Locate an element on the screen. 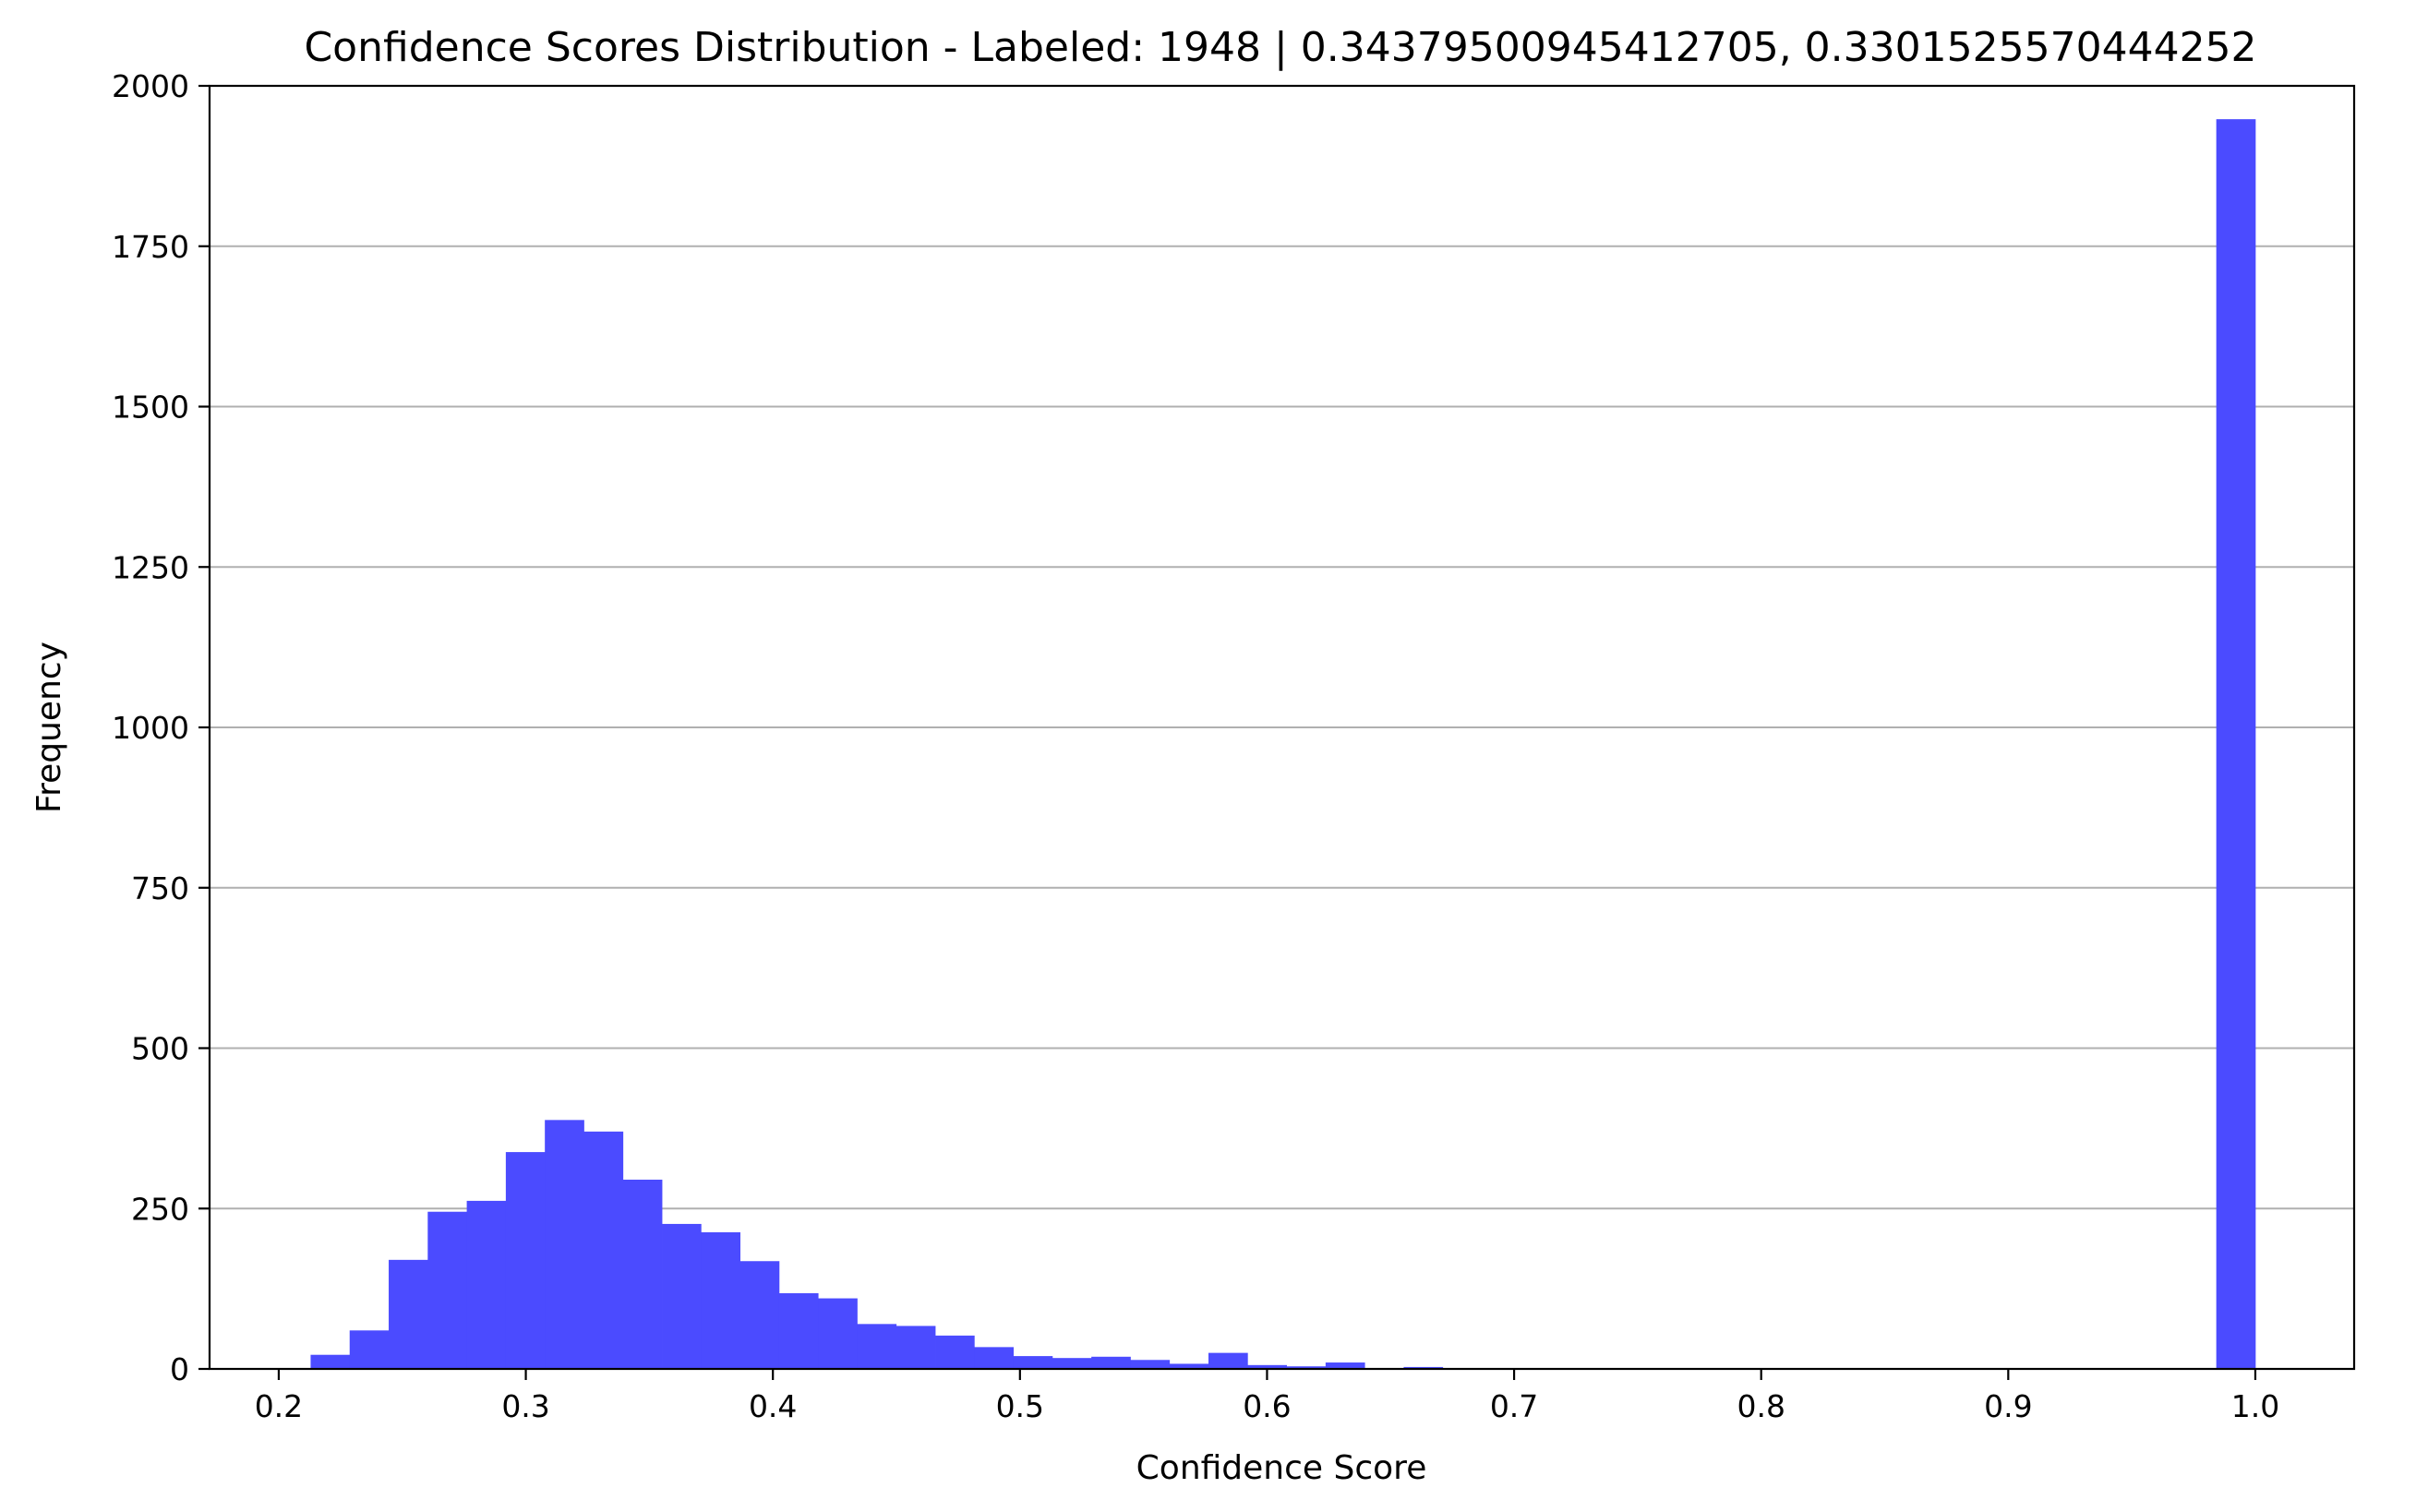 This screenshot has width=2416, height=1512. x-axis-ticks: 0.2 0.3 0.4 0.5 0.6 0.7 0.8 0.9 1.0 is located at coordinates (1267, 1396).